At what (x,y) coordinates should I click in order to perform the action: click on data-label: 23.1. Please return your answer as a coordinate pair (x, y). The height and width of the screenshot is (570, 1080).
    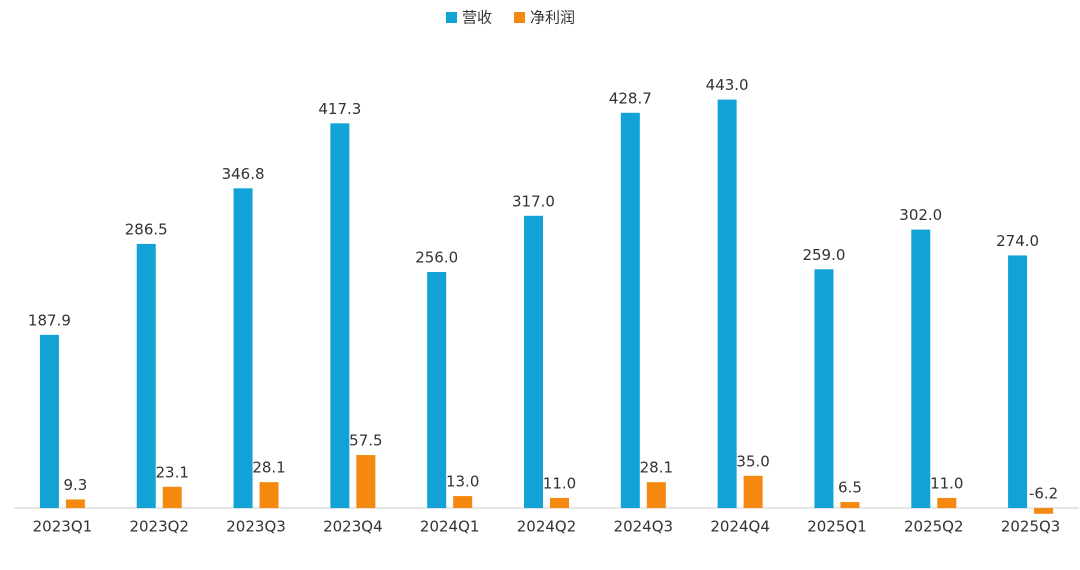
    Looking at the image, I should click on (172, 472).